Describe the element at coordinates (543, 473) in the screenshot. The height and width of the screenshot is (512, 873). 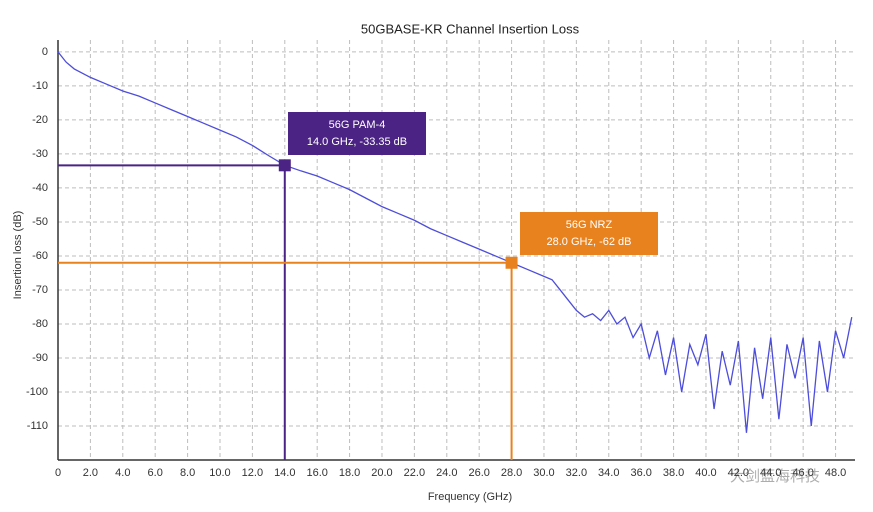
I see `x-tick-label: 30.0` at that location.